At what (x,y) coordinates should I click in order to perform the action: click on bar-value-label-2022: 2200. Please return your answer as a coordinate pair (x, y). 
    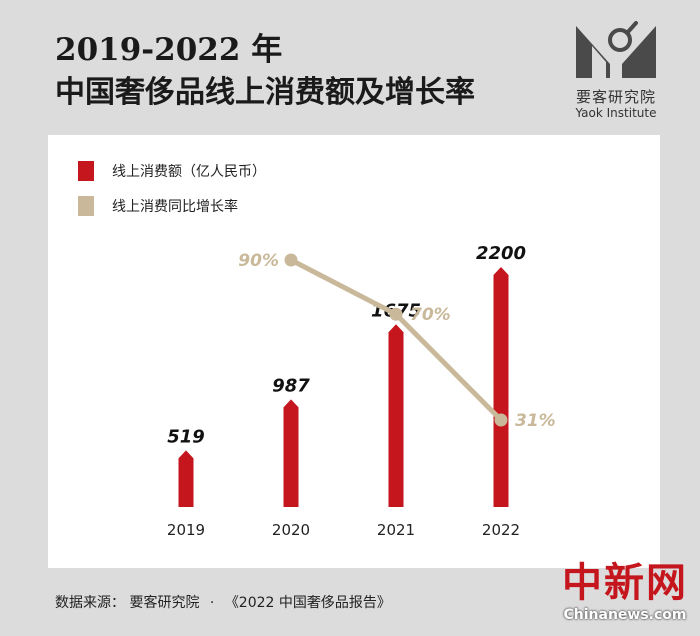
    Looking at the image, I should click on (501, 253).